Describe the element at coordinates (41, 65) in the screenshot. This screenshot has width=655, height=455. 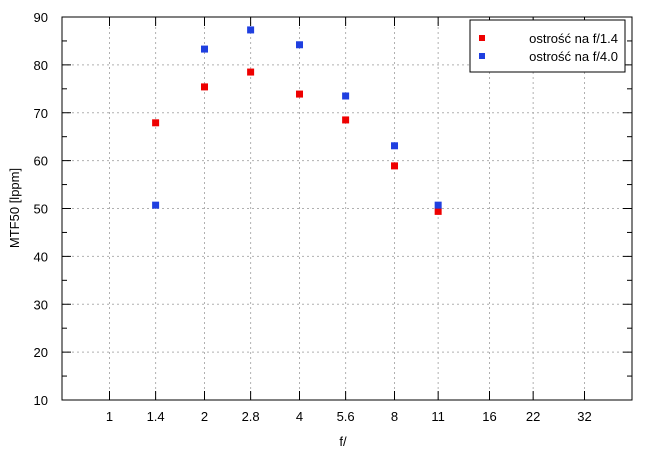
I see `y-tick-label: 80` at that location.